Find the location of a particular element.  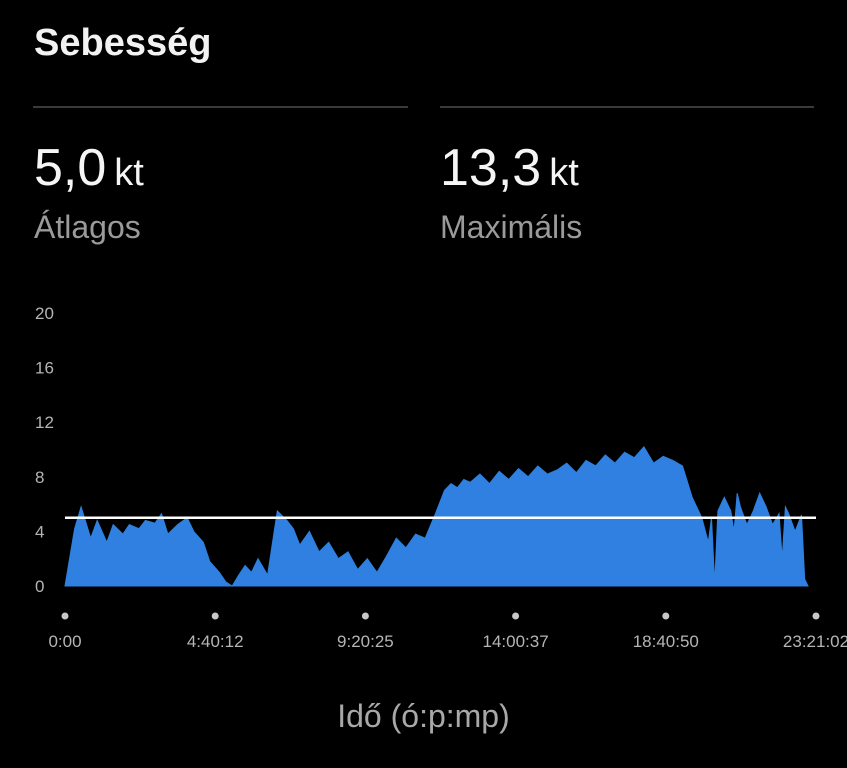

max-value-row: 13,3 kt is located at coordinates (511, 170).